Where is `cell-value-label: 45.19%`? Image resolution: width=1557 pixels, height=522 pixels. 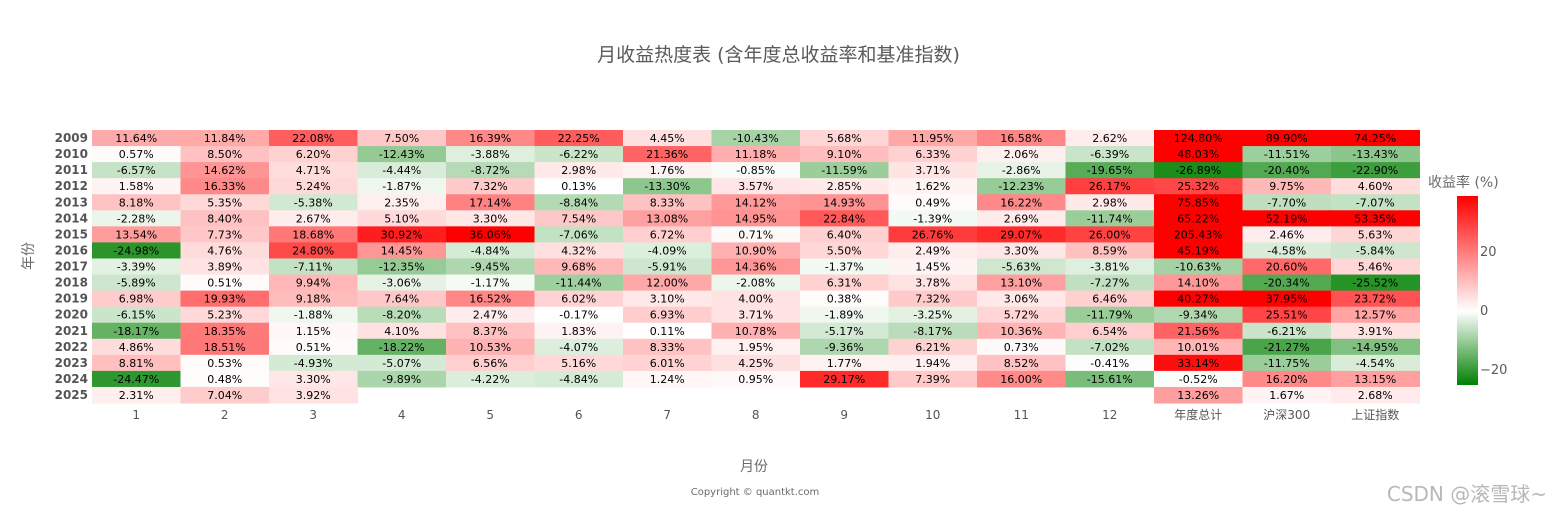
cell-value-label: 45.19% is located at coordinates (1198, 250).